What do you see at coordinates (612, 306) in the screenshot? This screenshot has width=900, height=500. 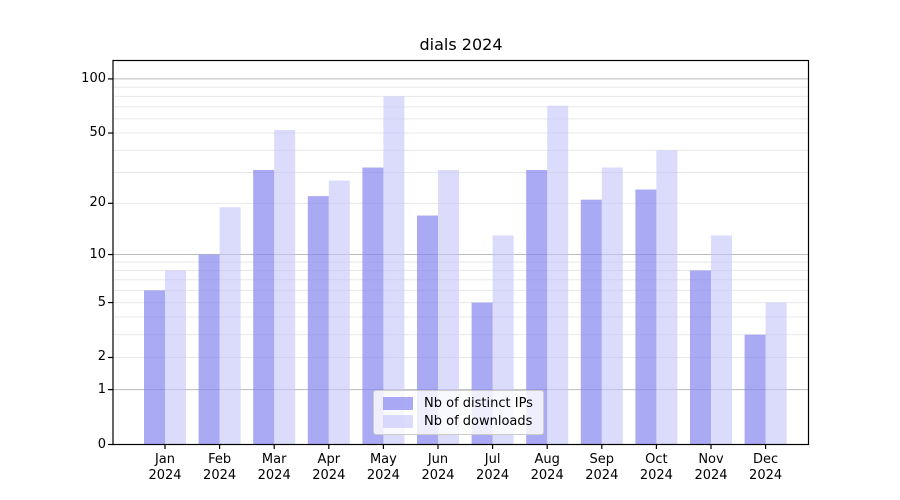 I see `bar-nb-of-downloads-sep` at bounding box center [612, 306].